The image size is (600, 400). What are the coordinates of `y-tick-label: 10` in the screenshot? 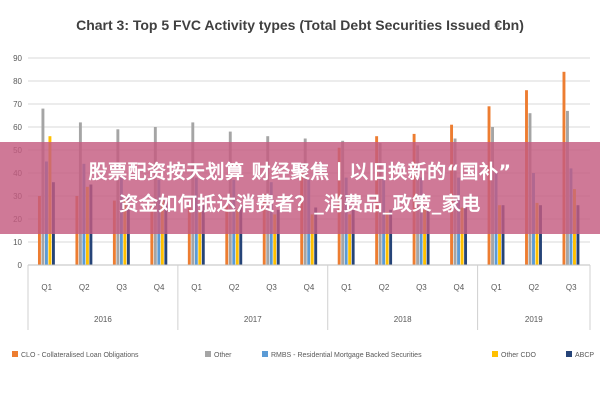 It's located at (17, 242).